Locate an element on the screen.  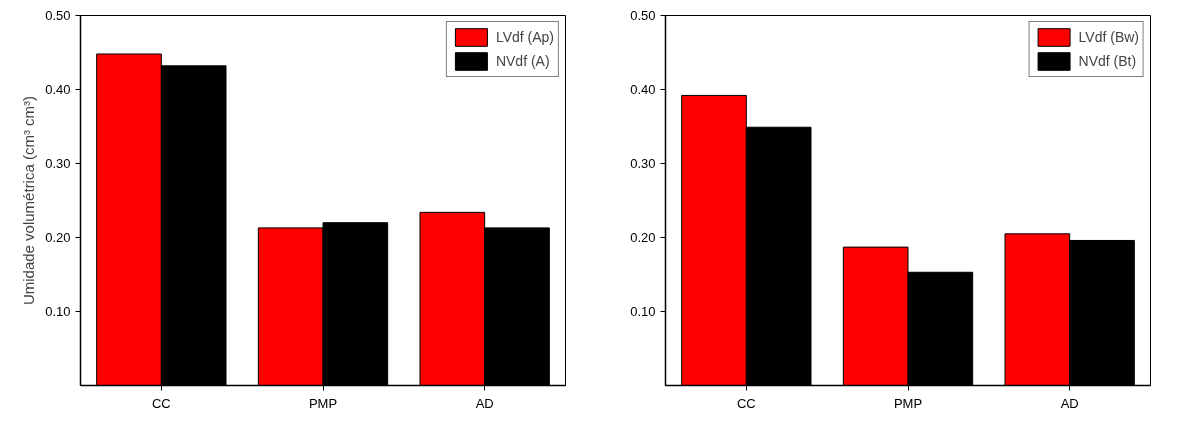
legend-label: LVdf (Ap) is located at coordinates (524, 37).